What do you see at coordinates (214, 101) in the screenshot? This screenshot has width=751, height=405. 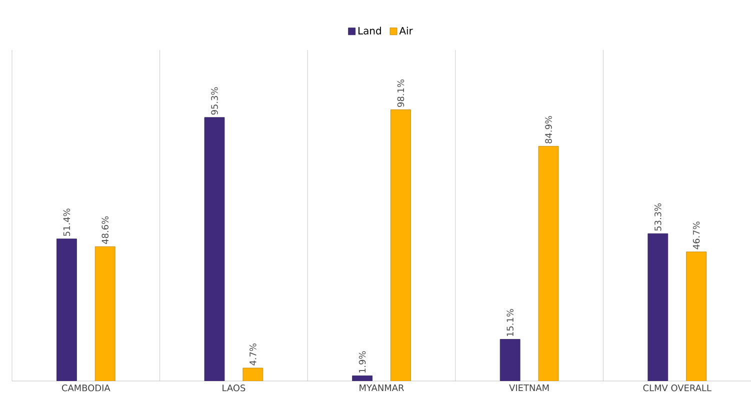 I see `data-label: 95.3%` at bounding box center [214, 101].